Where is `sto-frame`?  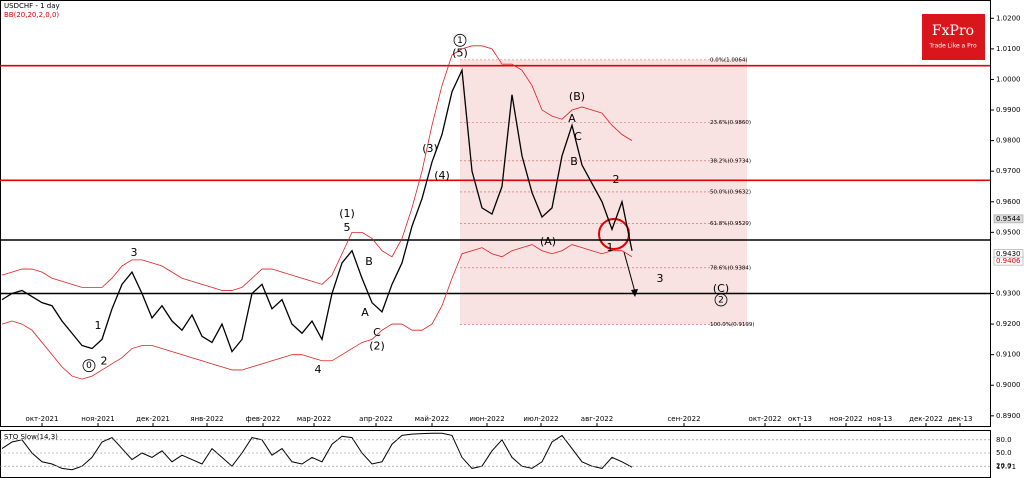 sto-frame is located at coordinates (495, 454).